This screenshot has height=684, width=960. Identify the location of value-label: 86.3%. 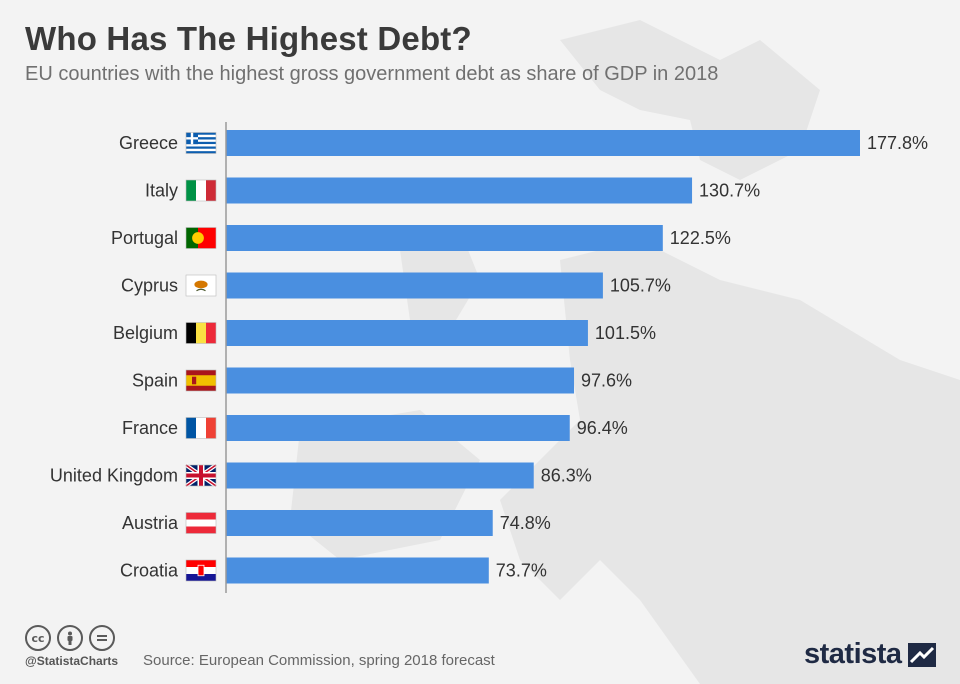
(566, 476).